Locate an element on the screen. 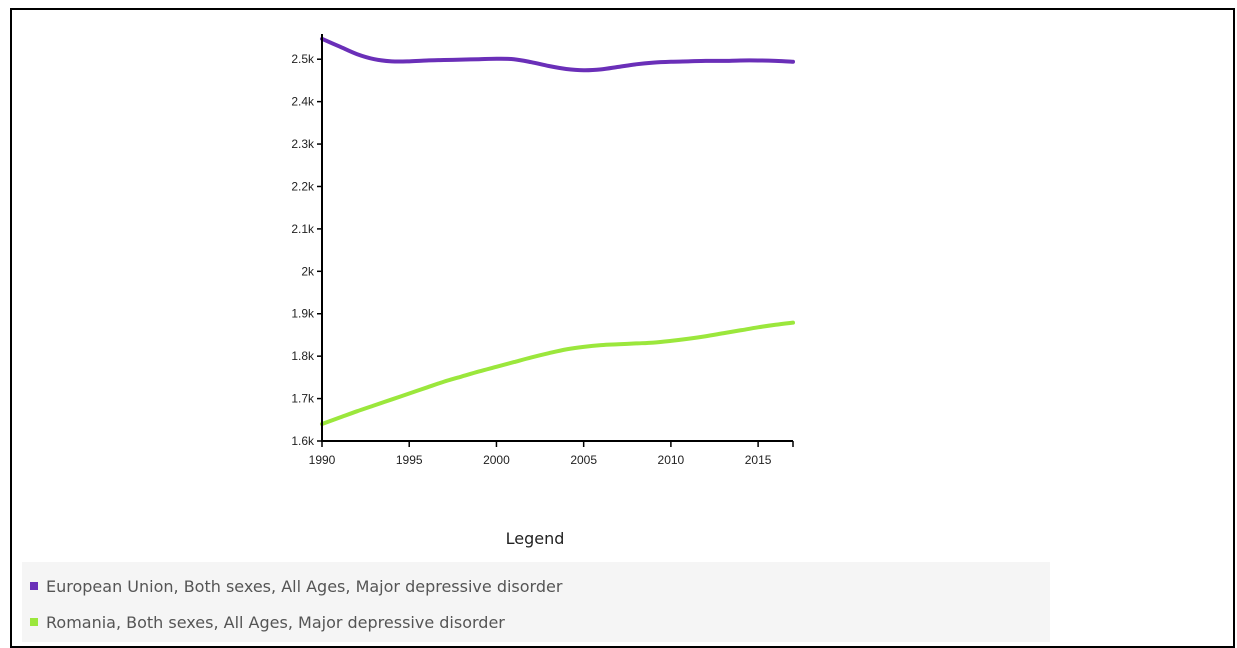  legend-swatch-romania is located at coordinates (34, 622).